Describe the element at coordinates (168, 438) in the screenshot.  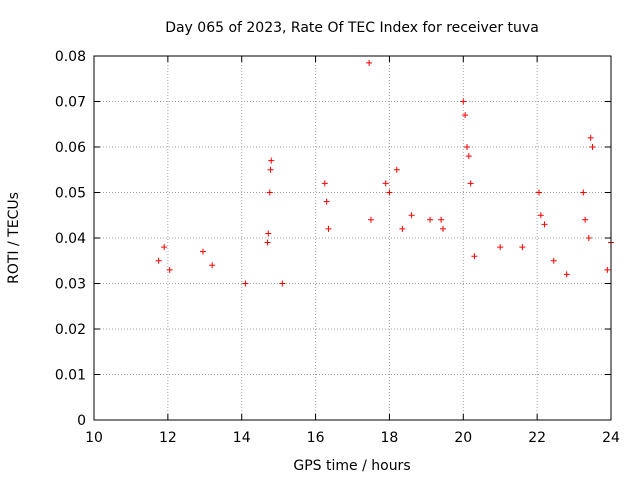
I see `x-tick-label: 12` at that location.